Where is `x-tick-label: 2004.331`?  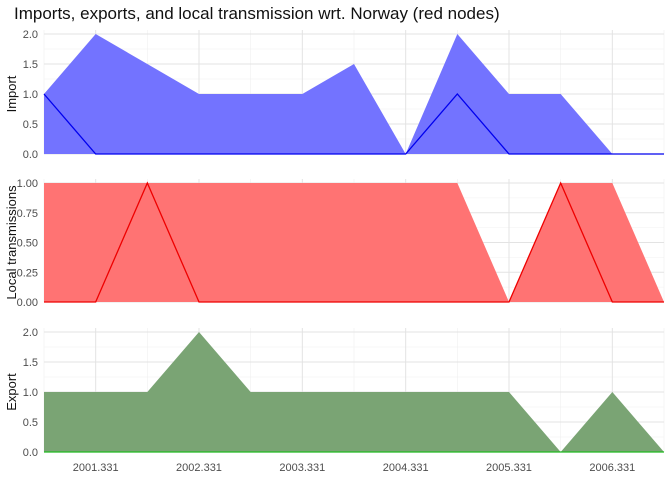
x-tick-label: 2004.331 is located at coordinates (406, 468).